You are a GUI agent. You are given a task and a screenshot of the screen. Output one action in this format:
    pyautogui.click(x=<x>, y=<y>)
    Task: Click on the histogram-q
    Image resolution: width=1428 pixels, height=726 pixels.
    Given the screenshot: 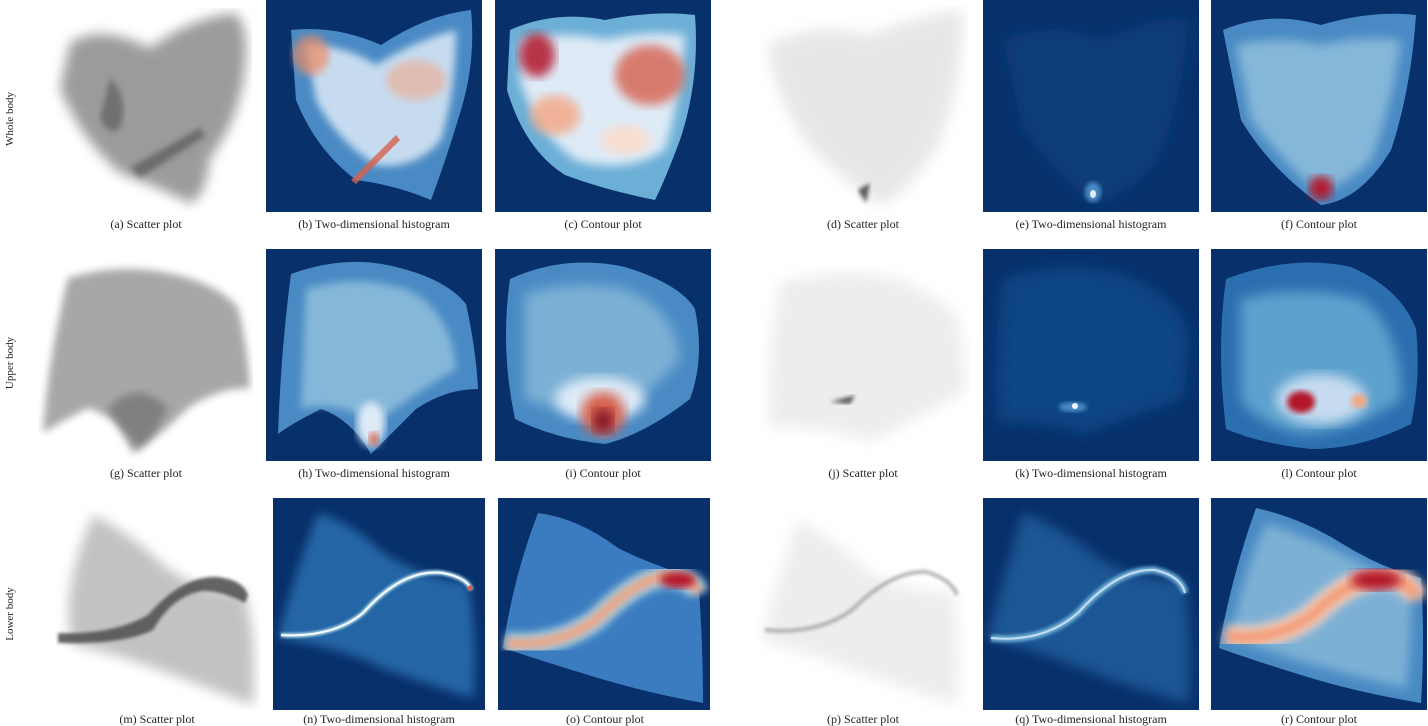 What is the action you would take?
    pyautogui.click(x=1091, y=604)
    